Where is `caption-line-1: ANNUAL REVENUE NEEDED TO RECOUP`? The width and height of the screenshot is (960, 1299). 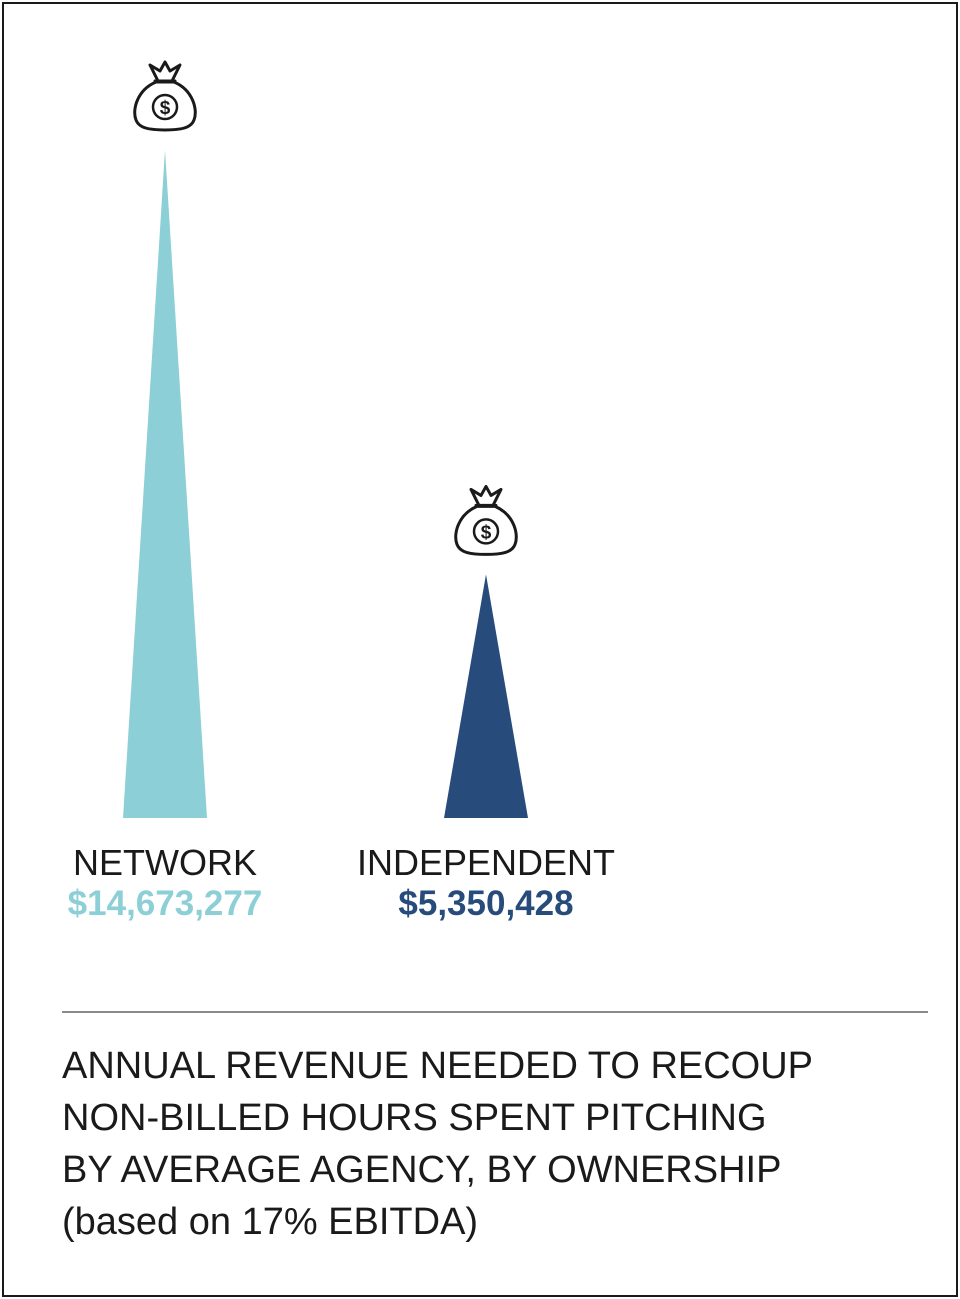
caption-line-1: ANNUAL REVENUE NEEDED TO RECOUP is located at coordinates (438, 1066).